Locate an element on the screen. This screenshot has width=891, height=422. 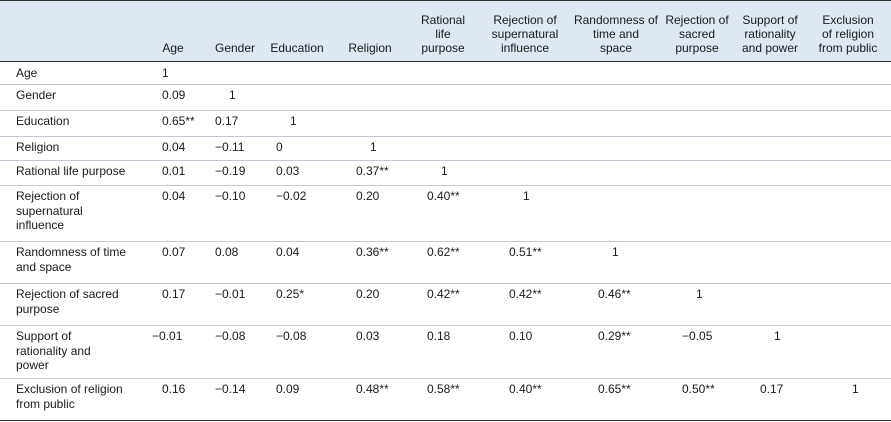
table-cell: 0.48** is located at coordinates (372, 389).